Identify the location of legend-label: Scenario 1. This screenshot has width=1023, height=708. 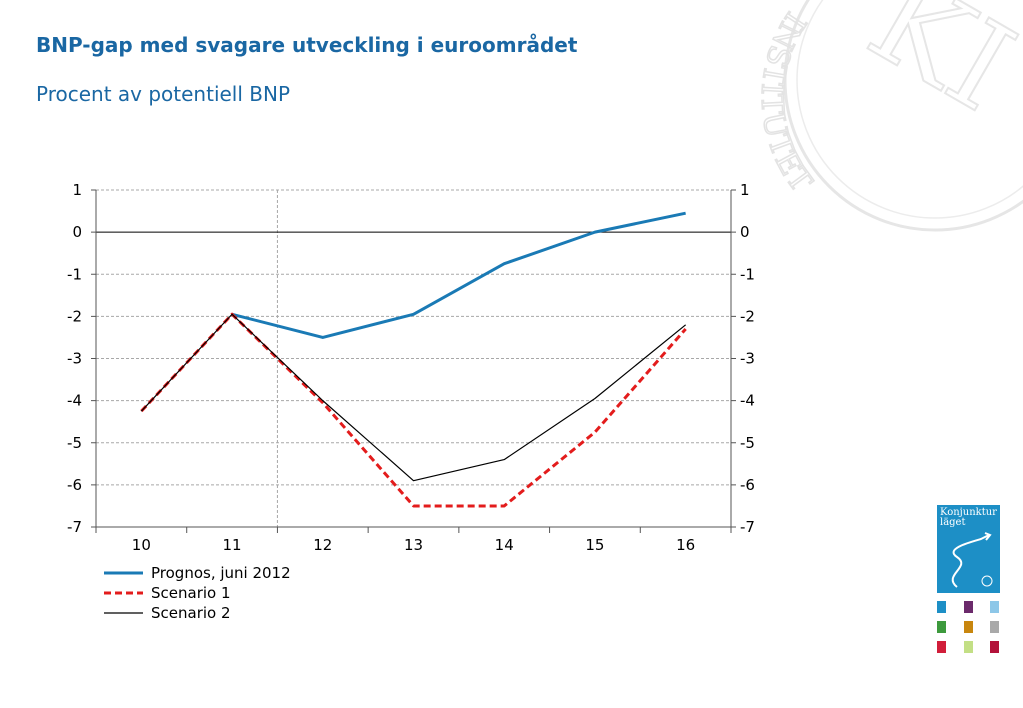
(191, 593).